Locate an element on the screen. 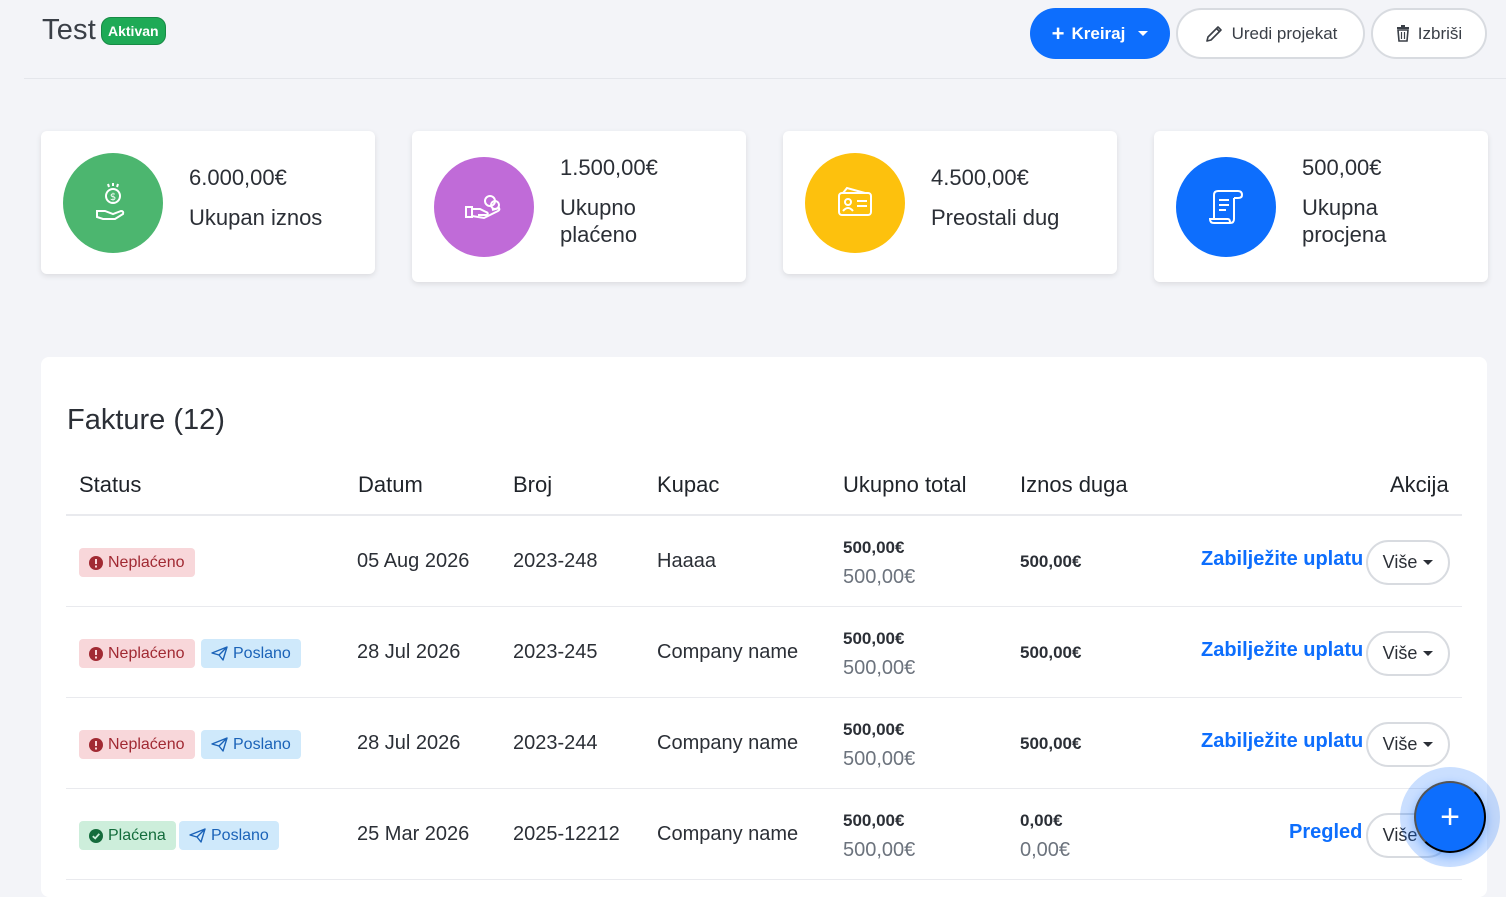 The image size is (1506, 897). invoice-number: 2023-248 is located at coordinates (555, 561).